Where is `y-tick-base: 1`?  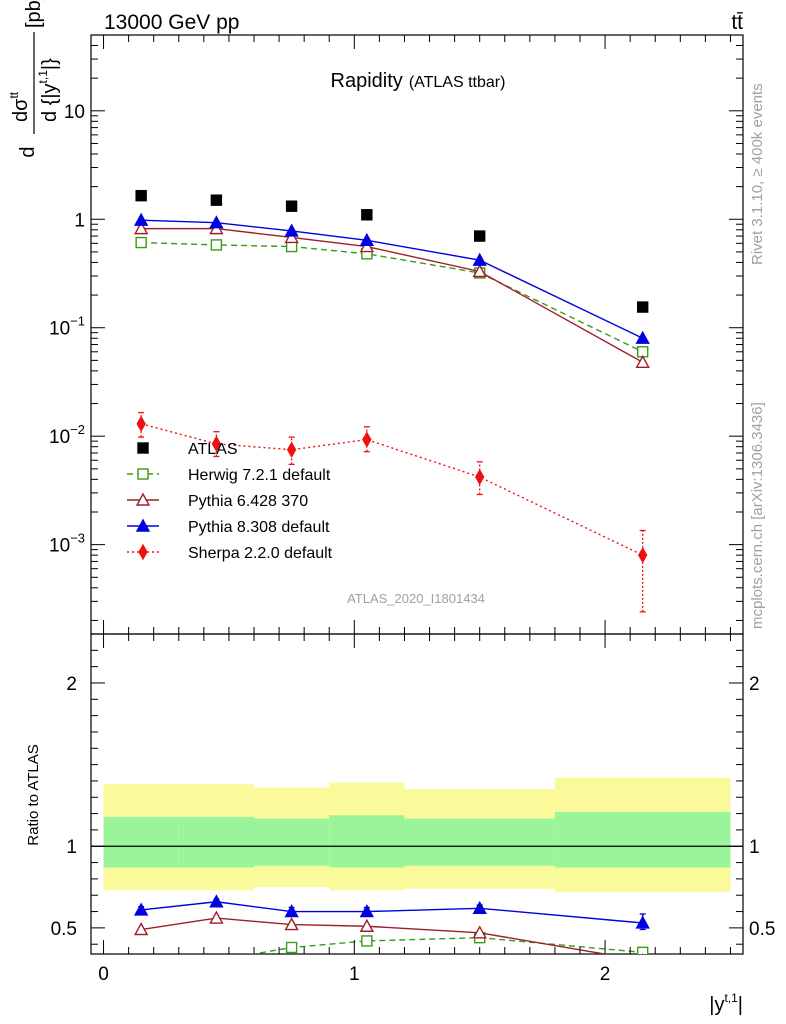 y-tick-base: 1 is located at coordinates (79, 220).